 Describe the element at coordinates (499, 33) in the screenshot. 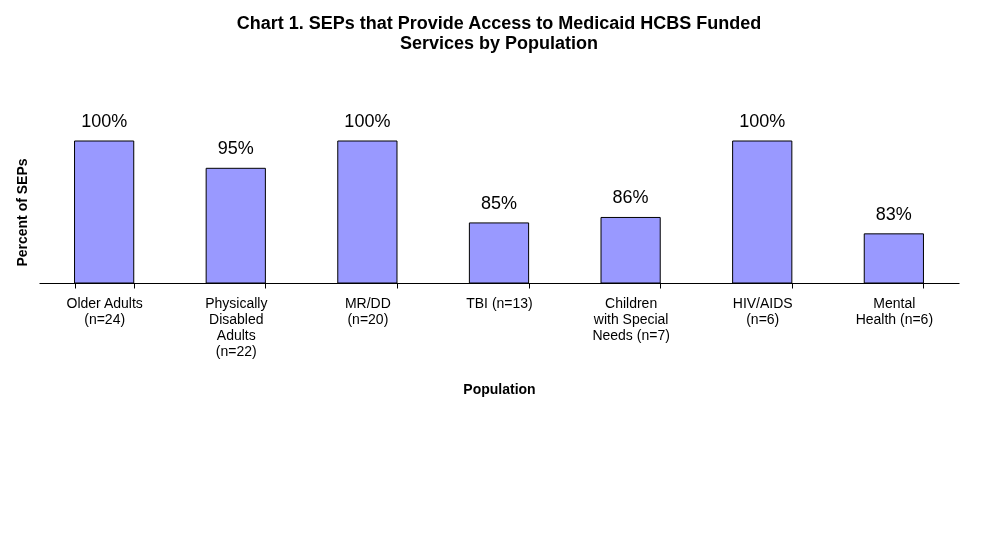

I see `chart-title: Chart 1. SEPs that Provide Access to Medicaid HCBS Funded Services by Population` at that location.